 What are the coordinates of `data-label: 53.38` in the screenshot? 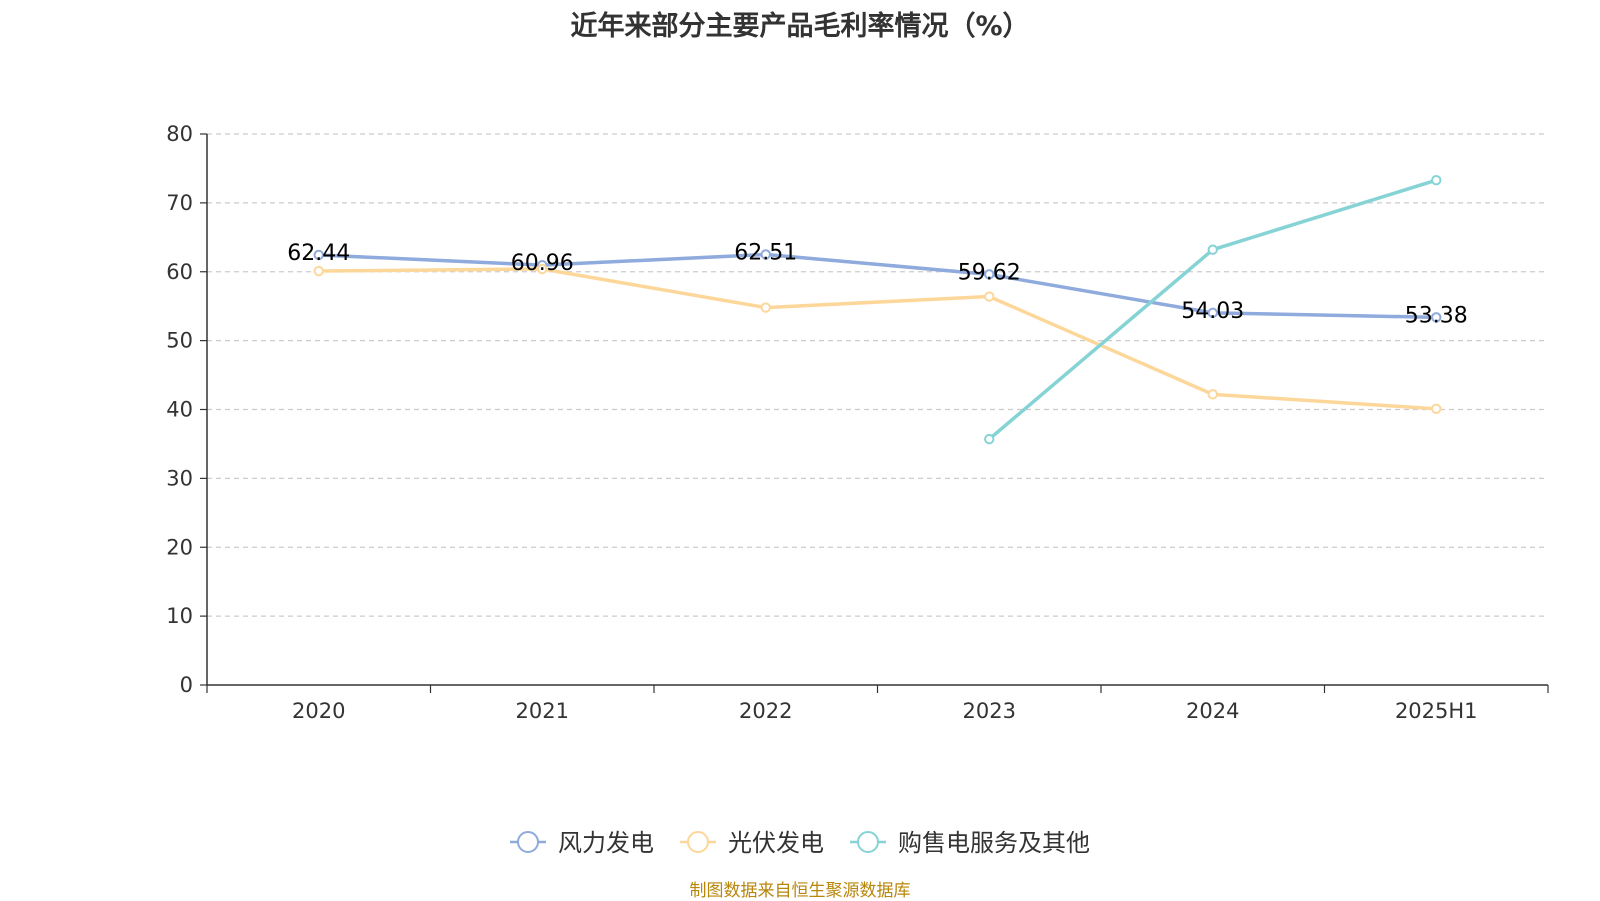 It's located at (1436, 315).